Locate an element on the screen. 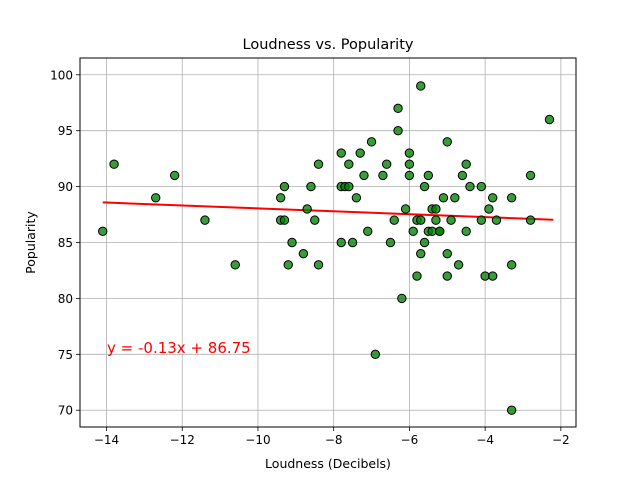 The width and height of the screenshot is (640, 480). x-tick-label: −10 is located at coordinates (257, 440).